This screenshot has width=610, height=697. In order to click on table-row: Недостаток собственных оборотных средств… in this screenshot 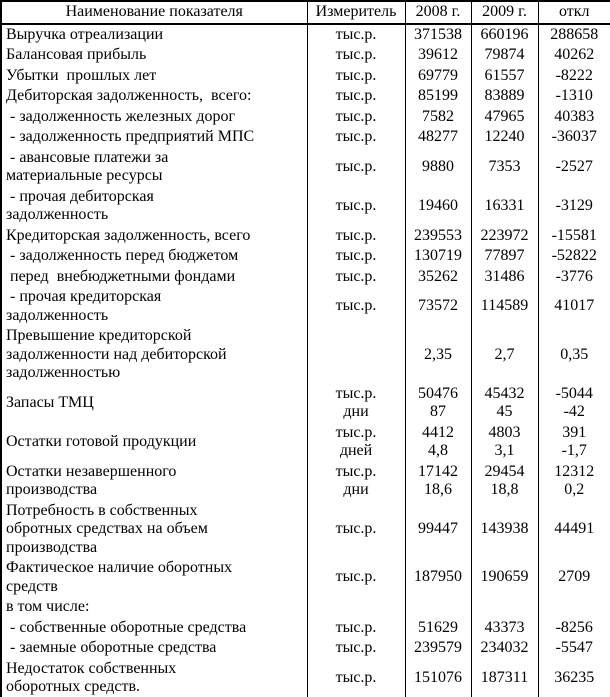, I will do `click(305, 677)`.